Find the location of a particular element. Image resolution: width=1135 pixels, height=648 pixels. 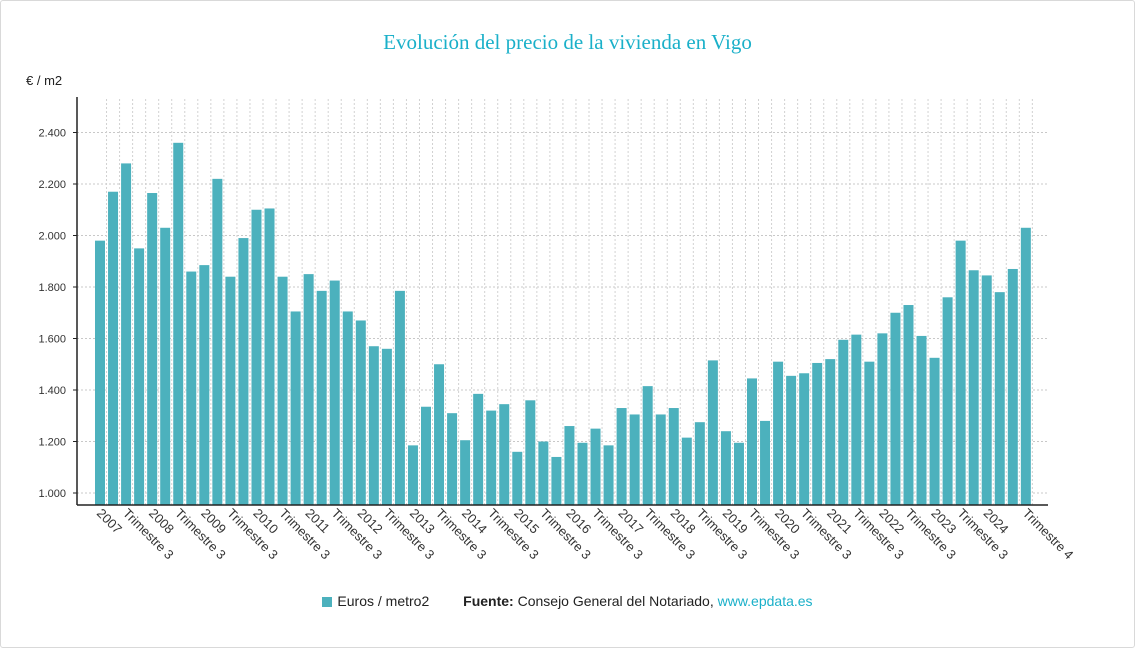

x-tick-label: 2007 is located at coordinates (109, 521).